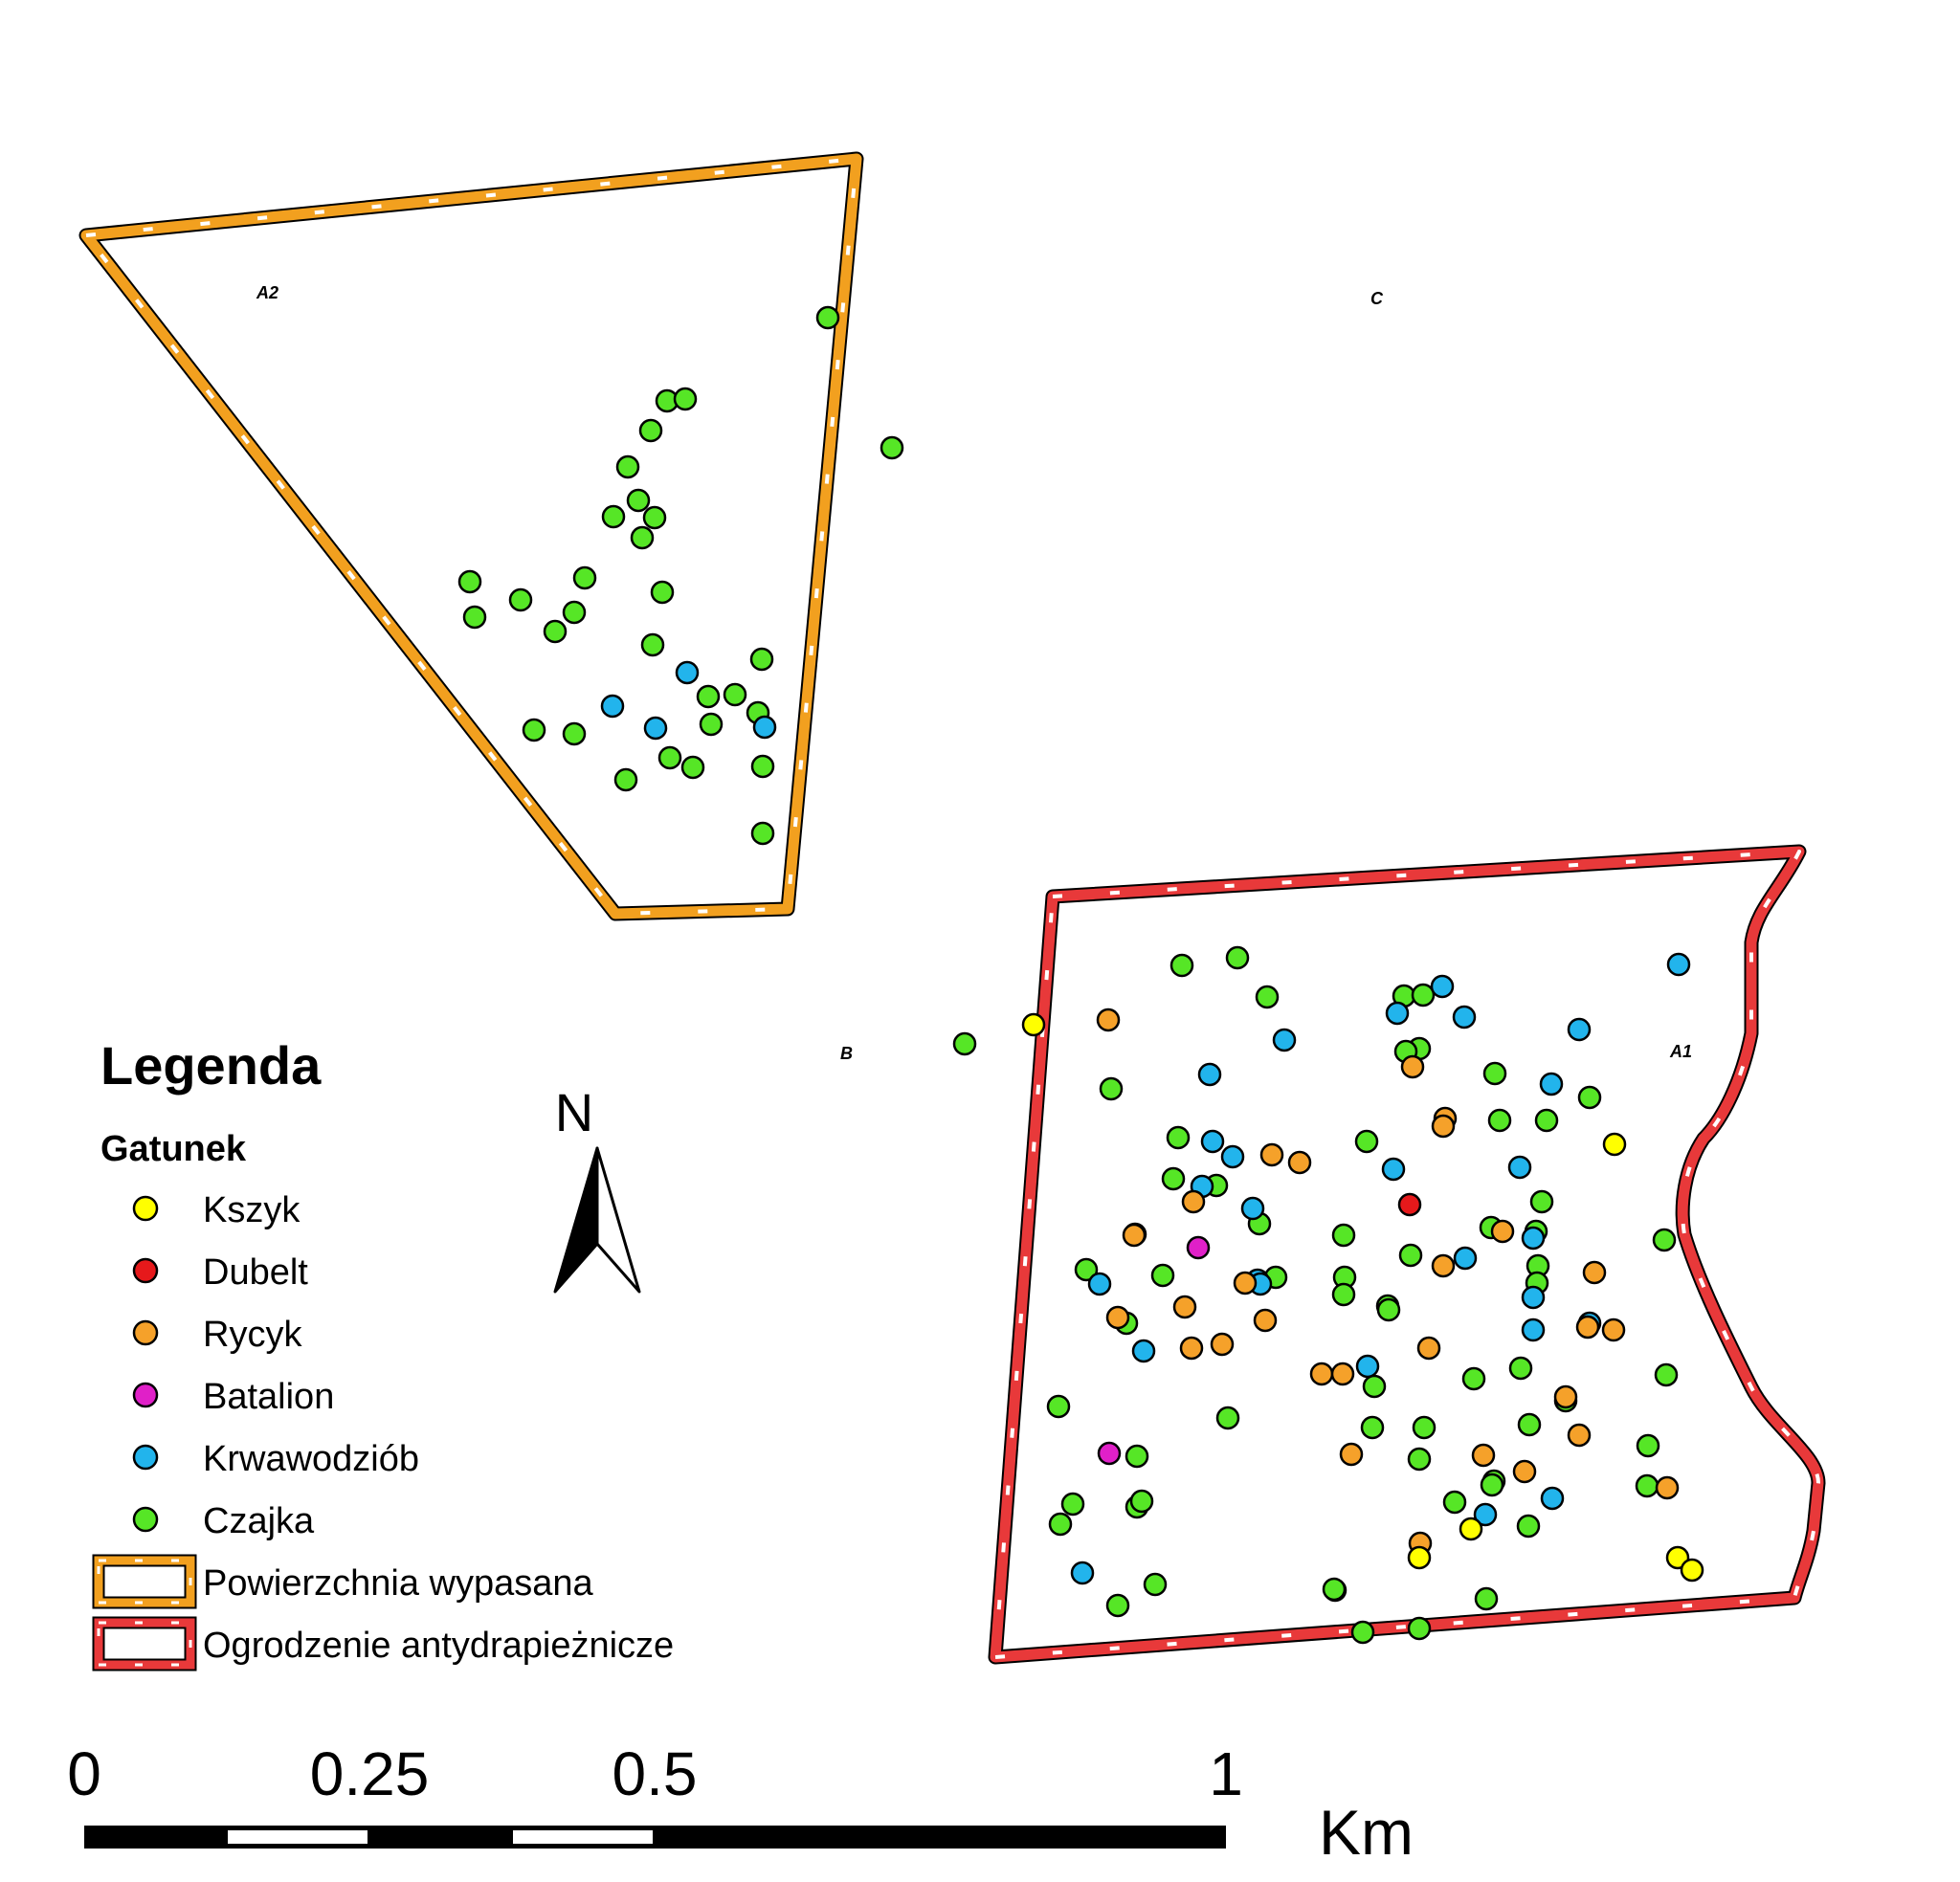 The width and height of the screenshot is (1960, 1882). Describe the element at coordinates (1226, 1773) in the screenshot. I see `scale-label-1: 1` at that location.